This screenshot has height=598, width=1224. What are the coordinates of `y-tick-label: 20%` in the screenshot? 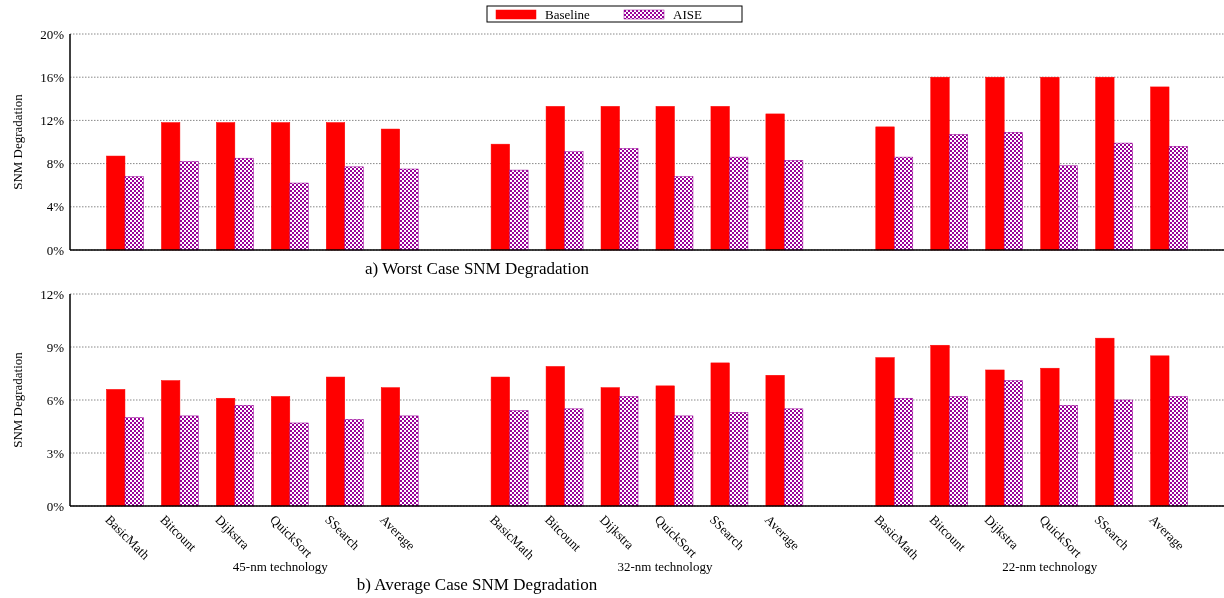 It's located at (52, 34).